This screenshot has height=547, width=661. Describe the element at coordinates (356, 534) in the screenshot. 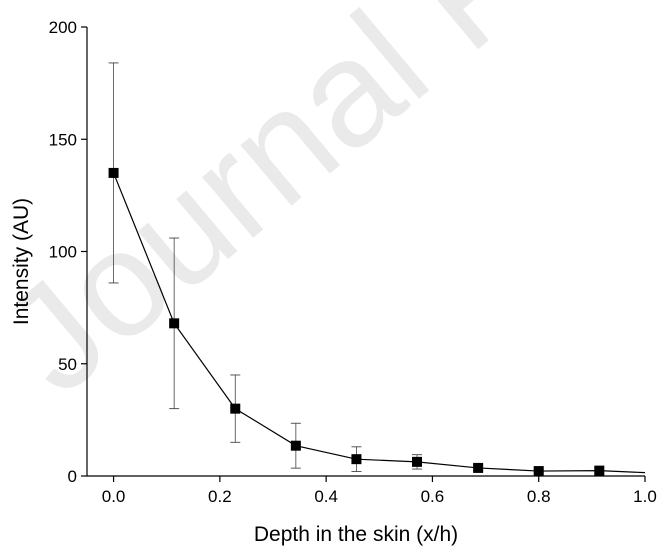

I see `x-axis-title: Depth in the skin (x/h)` at that location.